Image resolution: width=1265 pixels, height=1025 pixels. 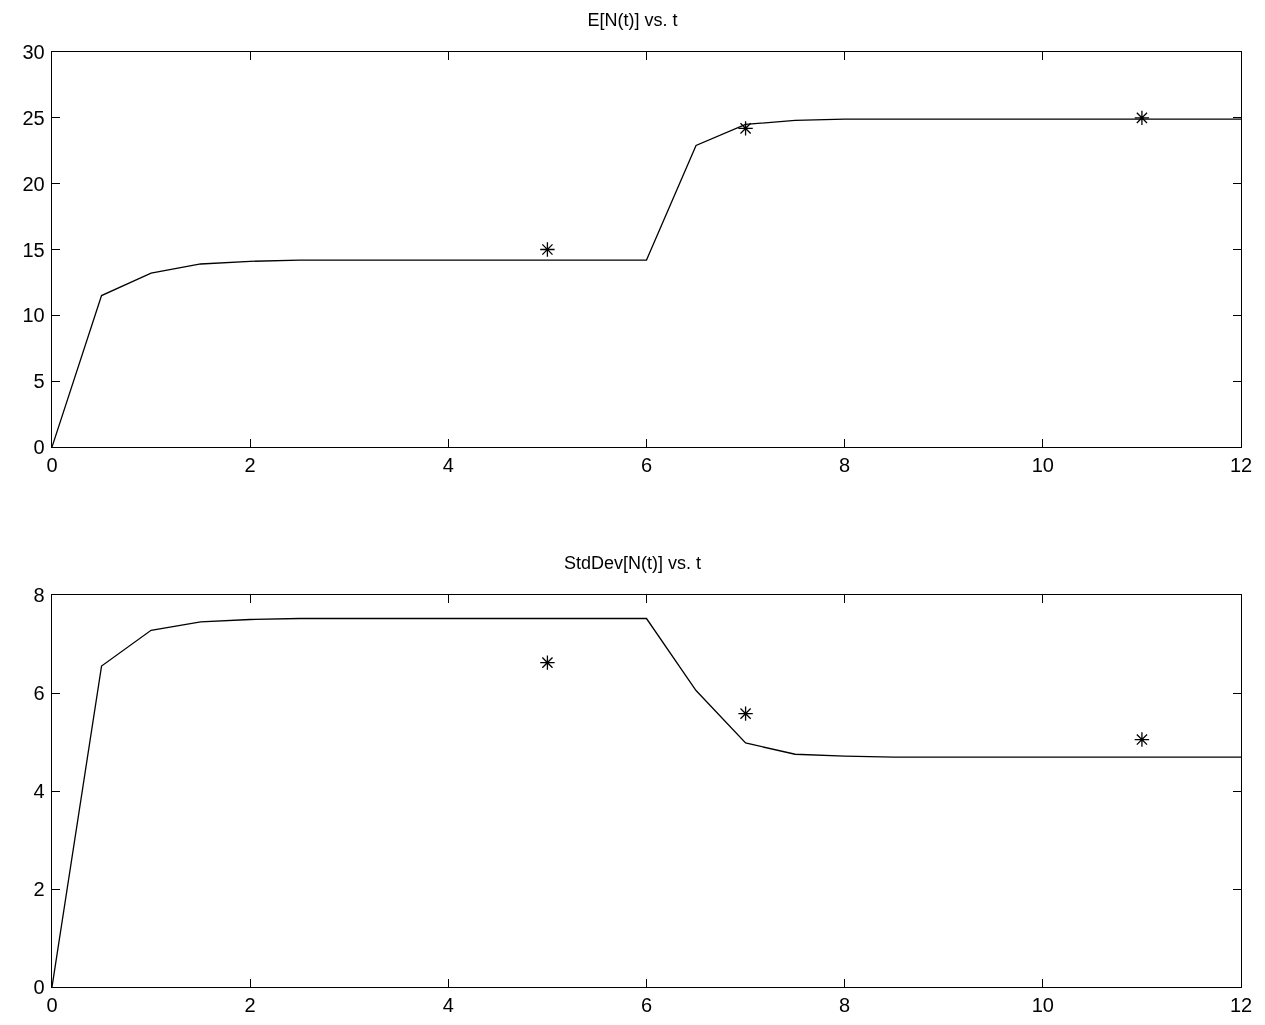 What do you see at coordinates (33, 249) in the screenshot?
I see `y-tick-label: 15` at bounding box center [33, 249].